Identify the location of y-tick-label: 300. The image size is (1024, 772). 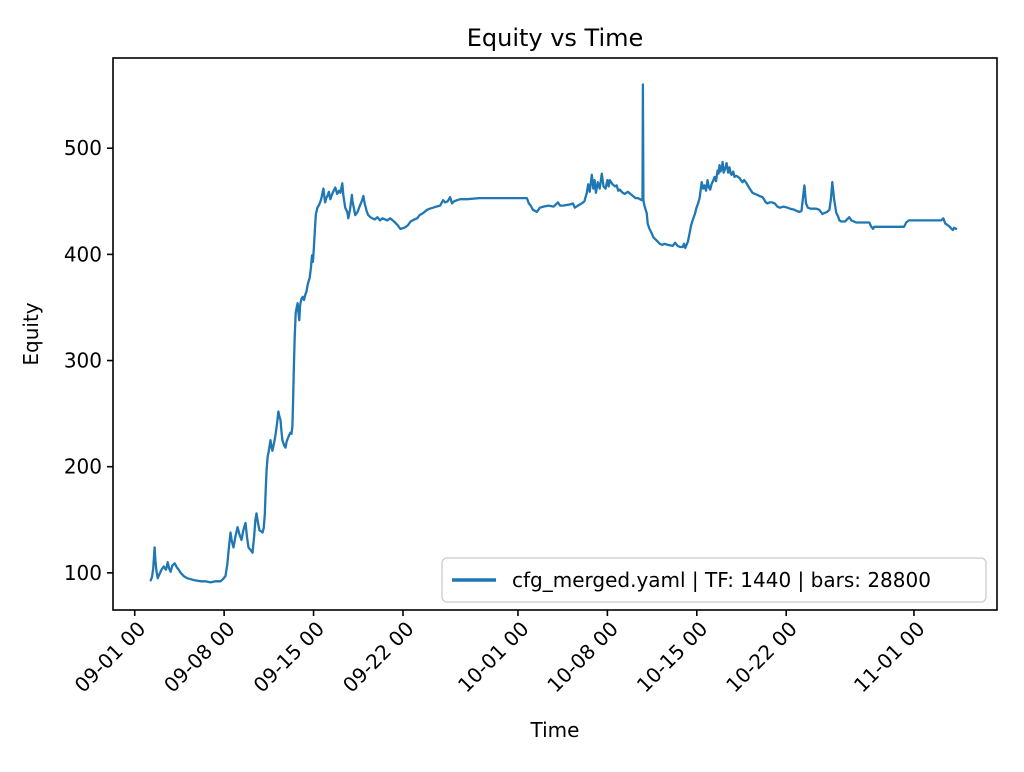
(83, 361).